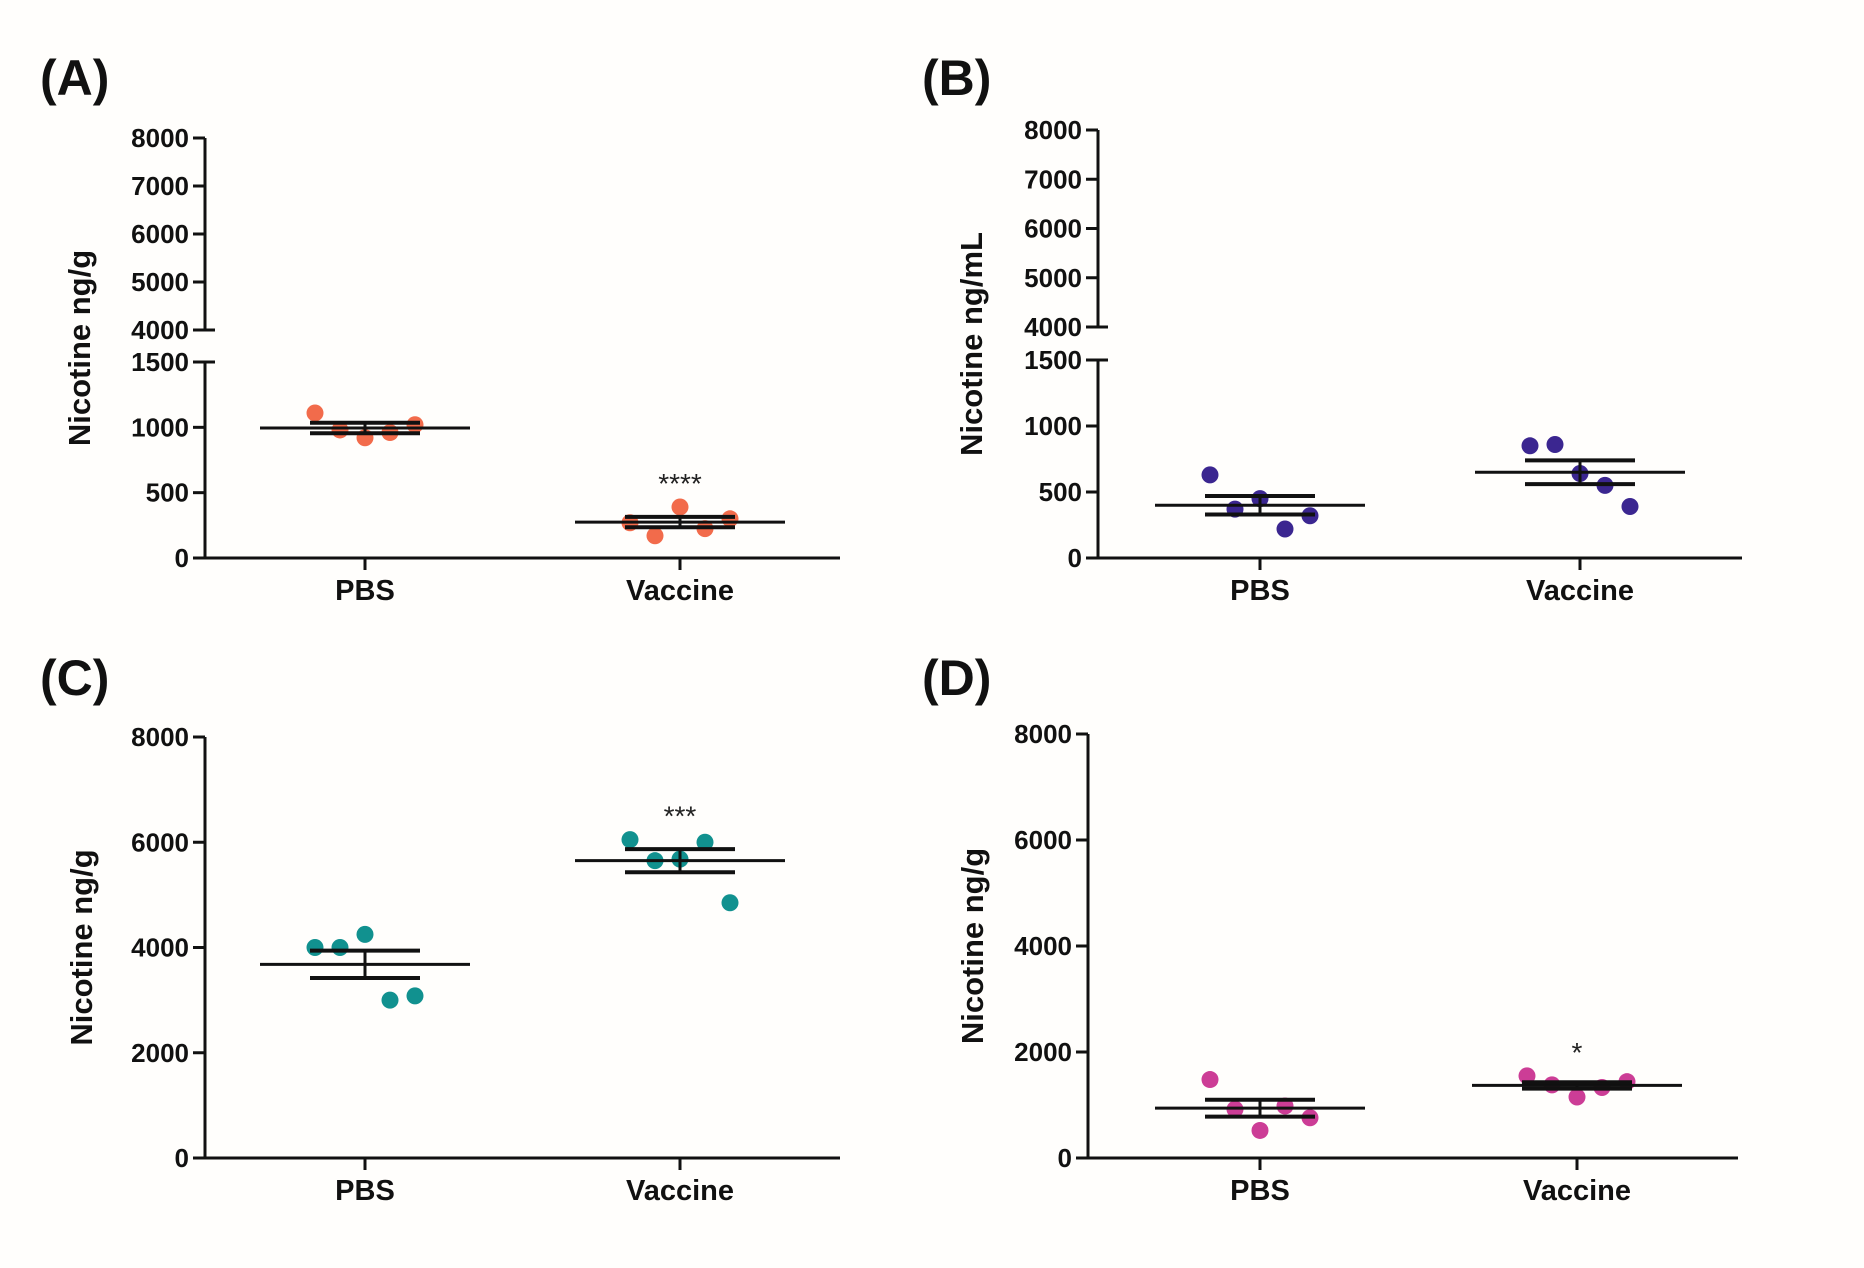 The image size is (1864, 1268). Describe the element at coordinates (1053, 179) in the screenshot. I see `panel-b-ytick-label: 7000` at that location.